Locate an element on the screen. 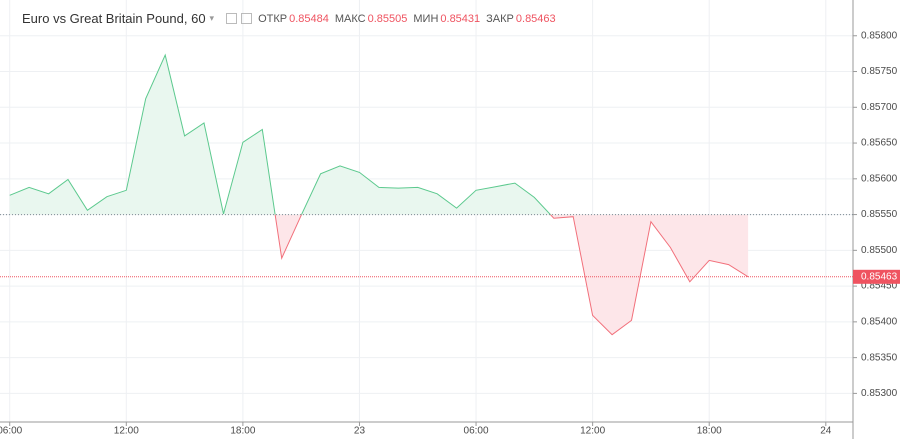 This screenshot has height=439, width=900. price-label-box is located at coordinates (876, 276).